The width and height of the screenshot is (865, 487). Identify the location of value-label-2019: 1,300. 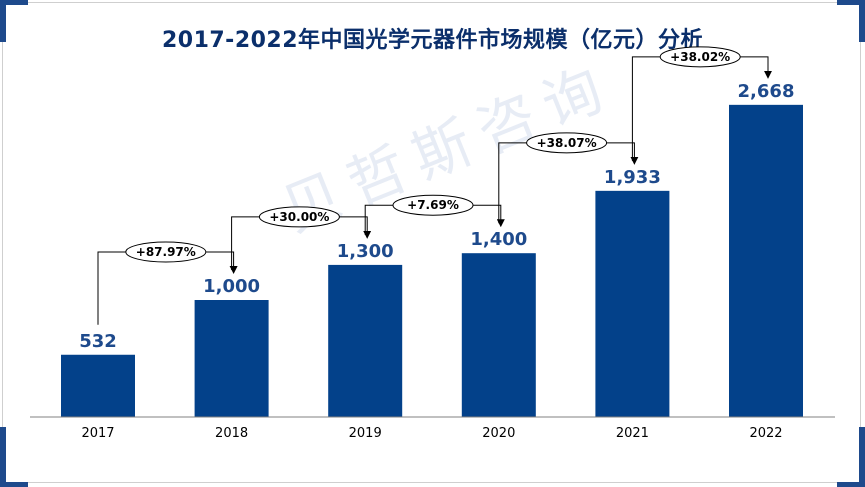
(365, 251).